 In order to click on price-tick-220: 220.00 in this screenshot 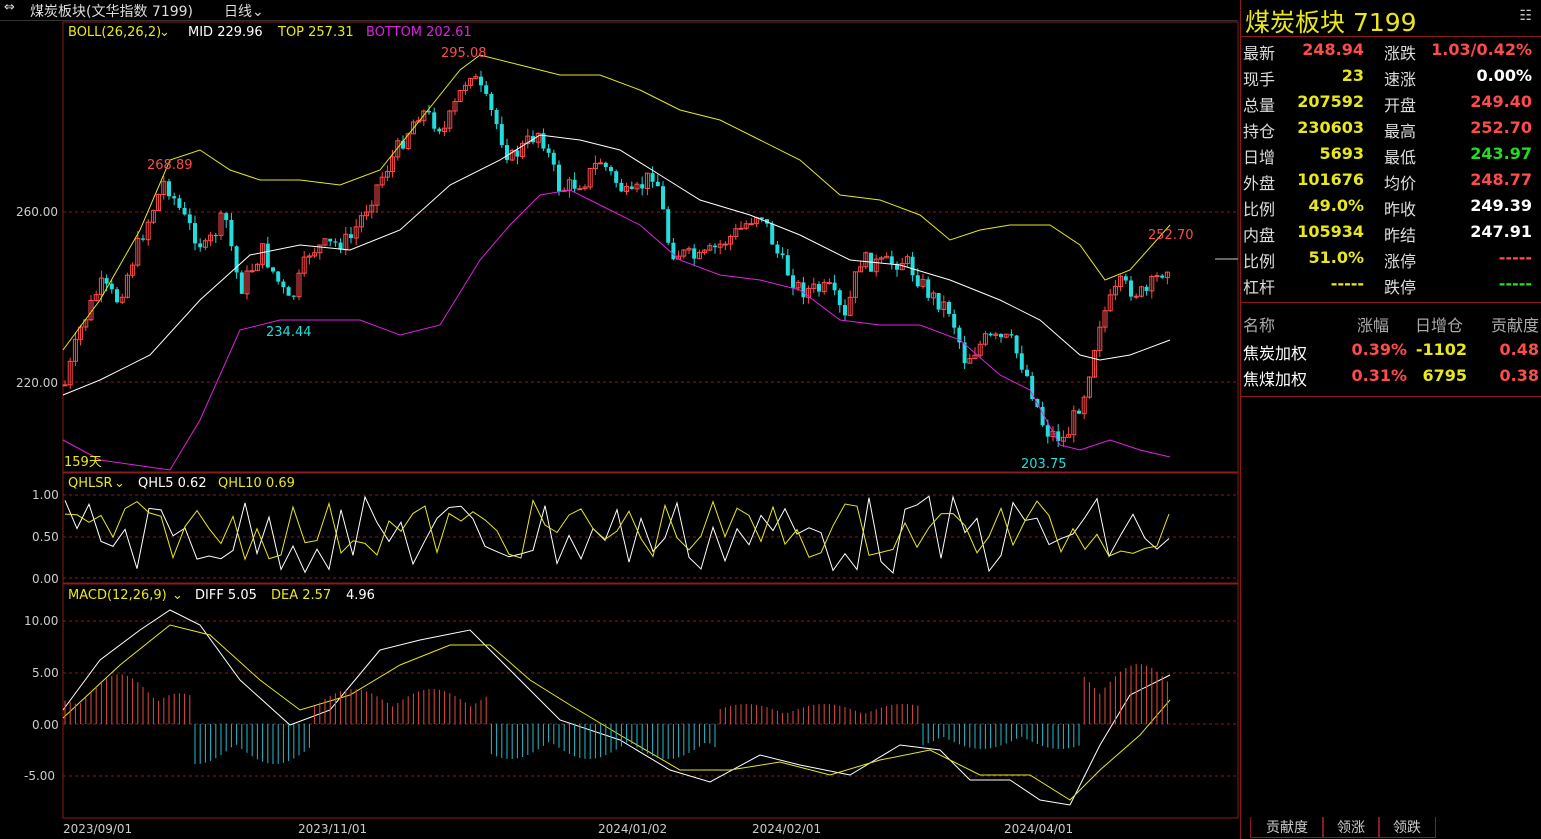, I will do `click(37, 383)`.